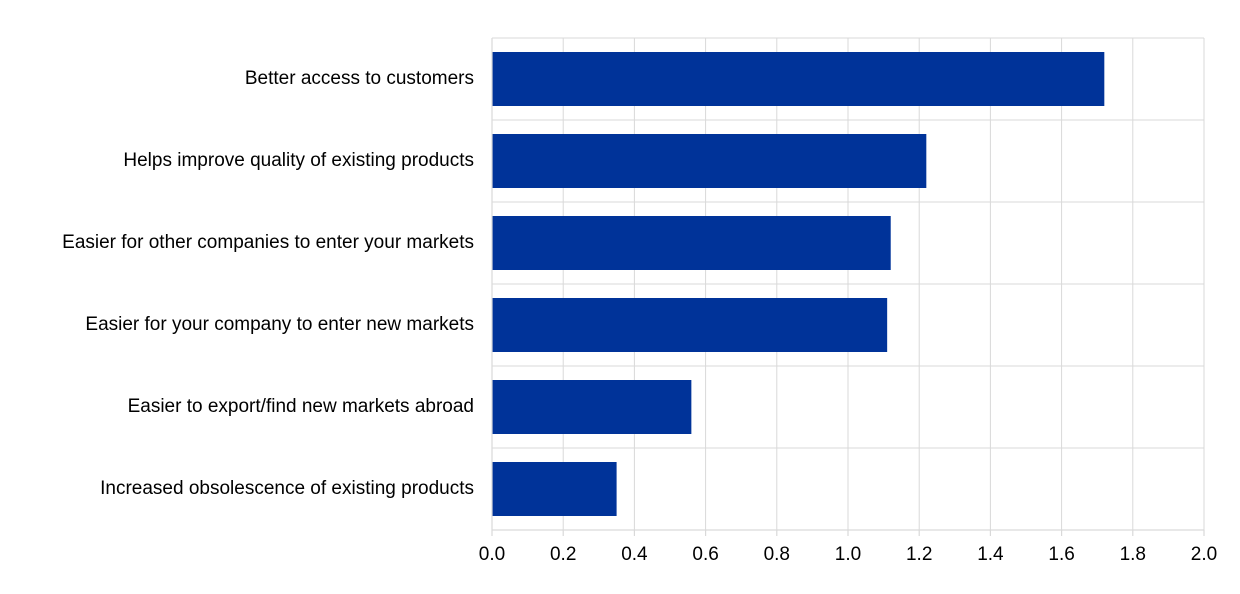 Image resolution: width=1240 pixels, height=594 pixels. What do you see at coordinates (634, 554) in the screenshot?
I see `x-tick-label: 0.4` at bounding box center [634, 554].